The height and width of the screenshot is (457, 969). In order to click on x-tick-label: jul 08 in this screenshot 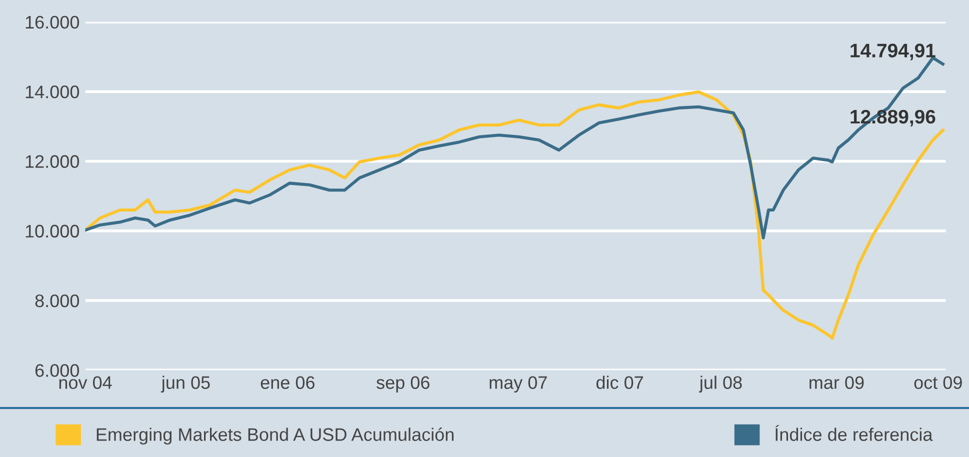, I will do `click(720, 384)`.